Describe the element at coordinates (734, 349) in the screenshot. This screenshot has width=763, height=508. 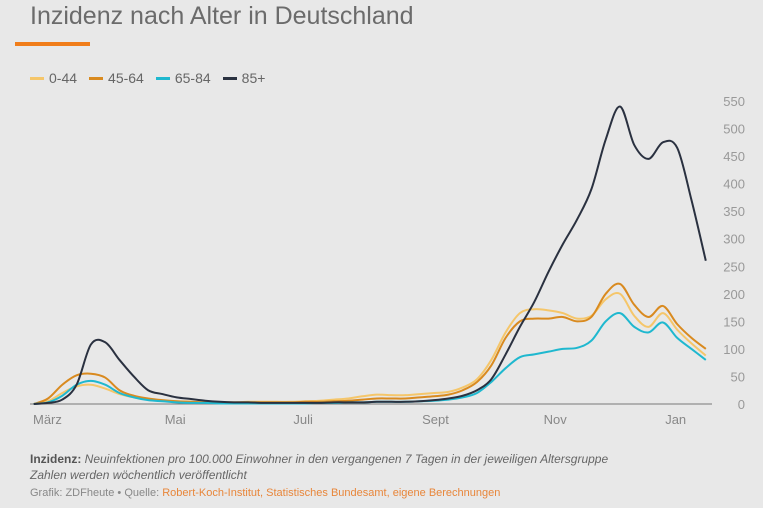
I see `y-tick-label: 100` at that location.